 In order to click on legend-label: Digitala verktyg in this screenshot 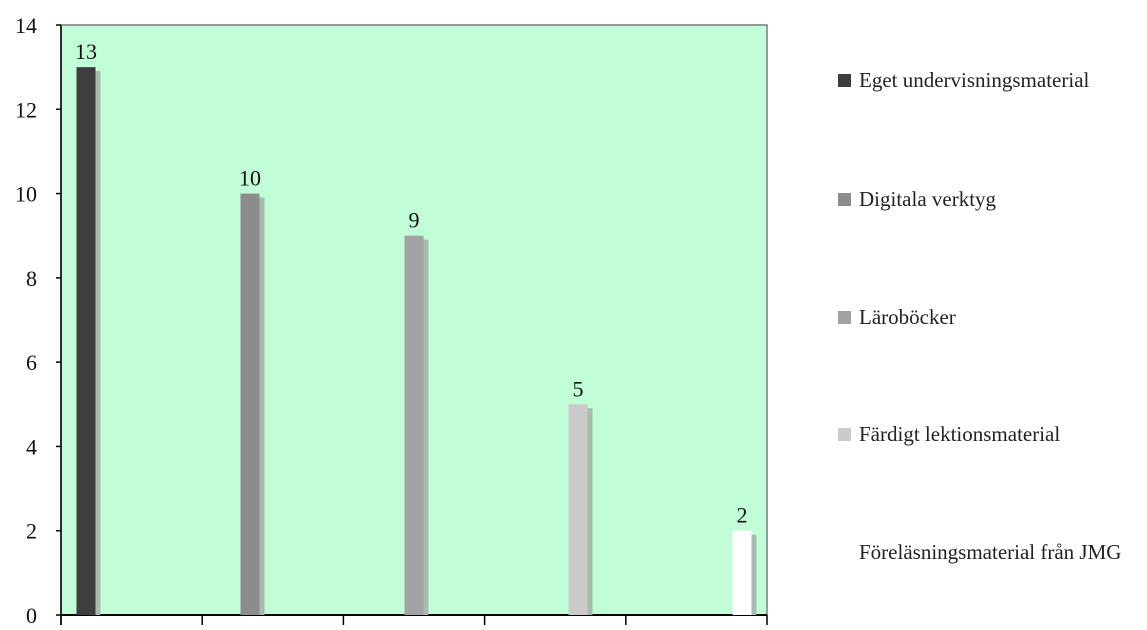, I will do `click(928, 199)`.